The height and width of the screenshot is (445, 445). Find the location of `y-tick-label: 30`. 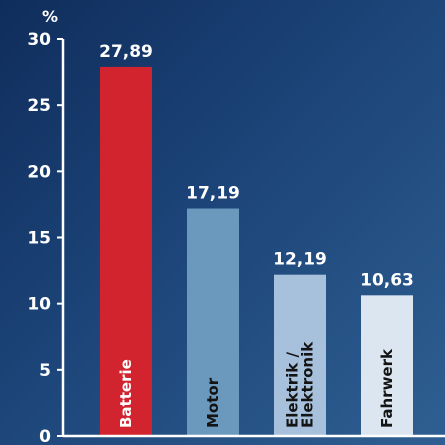

y-tick-label: 30 is located at coordinates (39, 40).